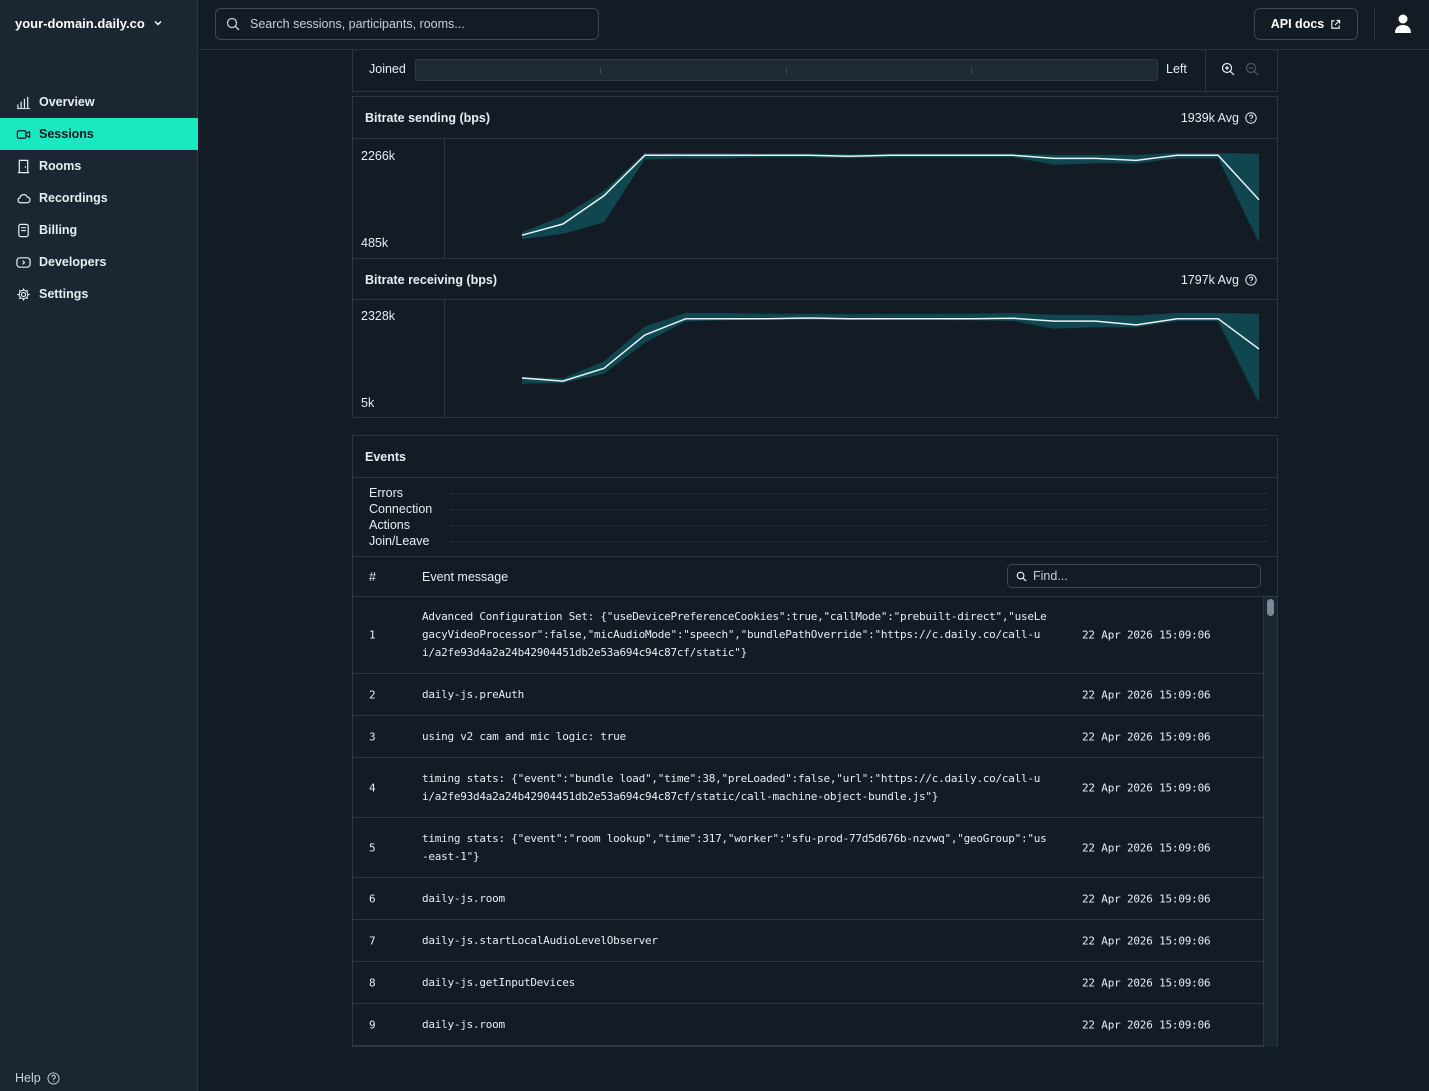 The width and height of the screenshot is (1429, 1091). I want to click on column-header-number: #, so click(372, 577).